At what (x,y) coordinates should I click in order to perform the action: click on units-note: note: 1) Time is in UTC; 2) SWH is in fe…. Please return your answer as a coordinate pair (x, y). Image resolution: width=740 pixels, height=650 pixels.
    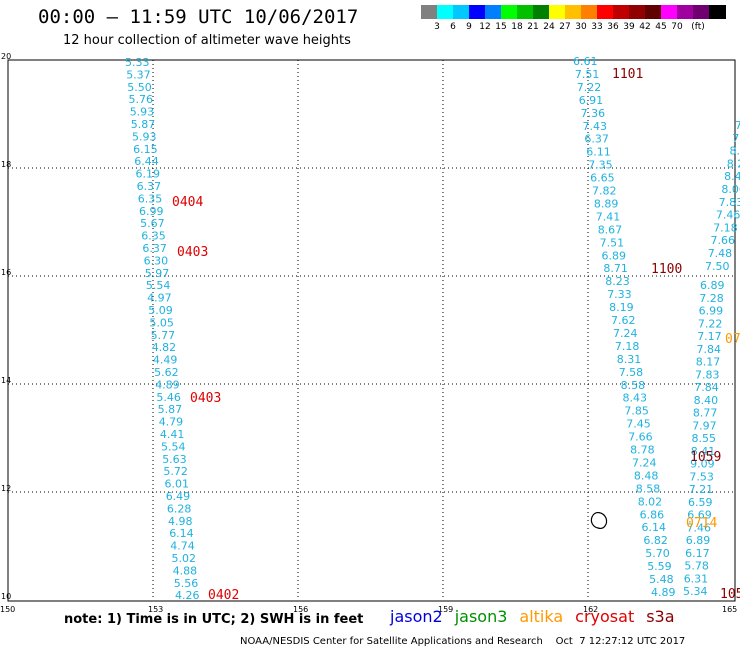
    Looking at the image, I should click on (214, 619).